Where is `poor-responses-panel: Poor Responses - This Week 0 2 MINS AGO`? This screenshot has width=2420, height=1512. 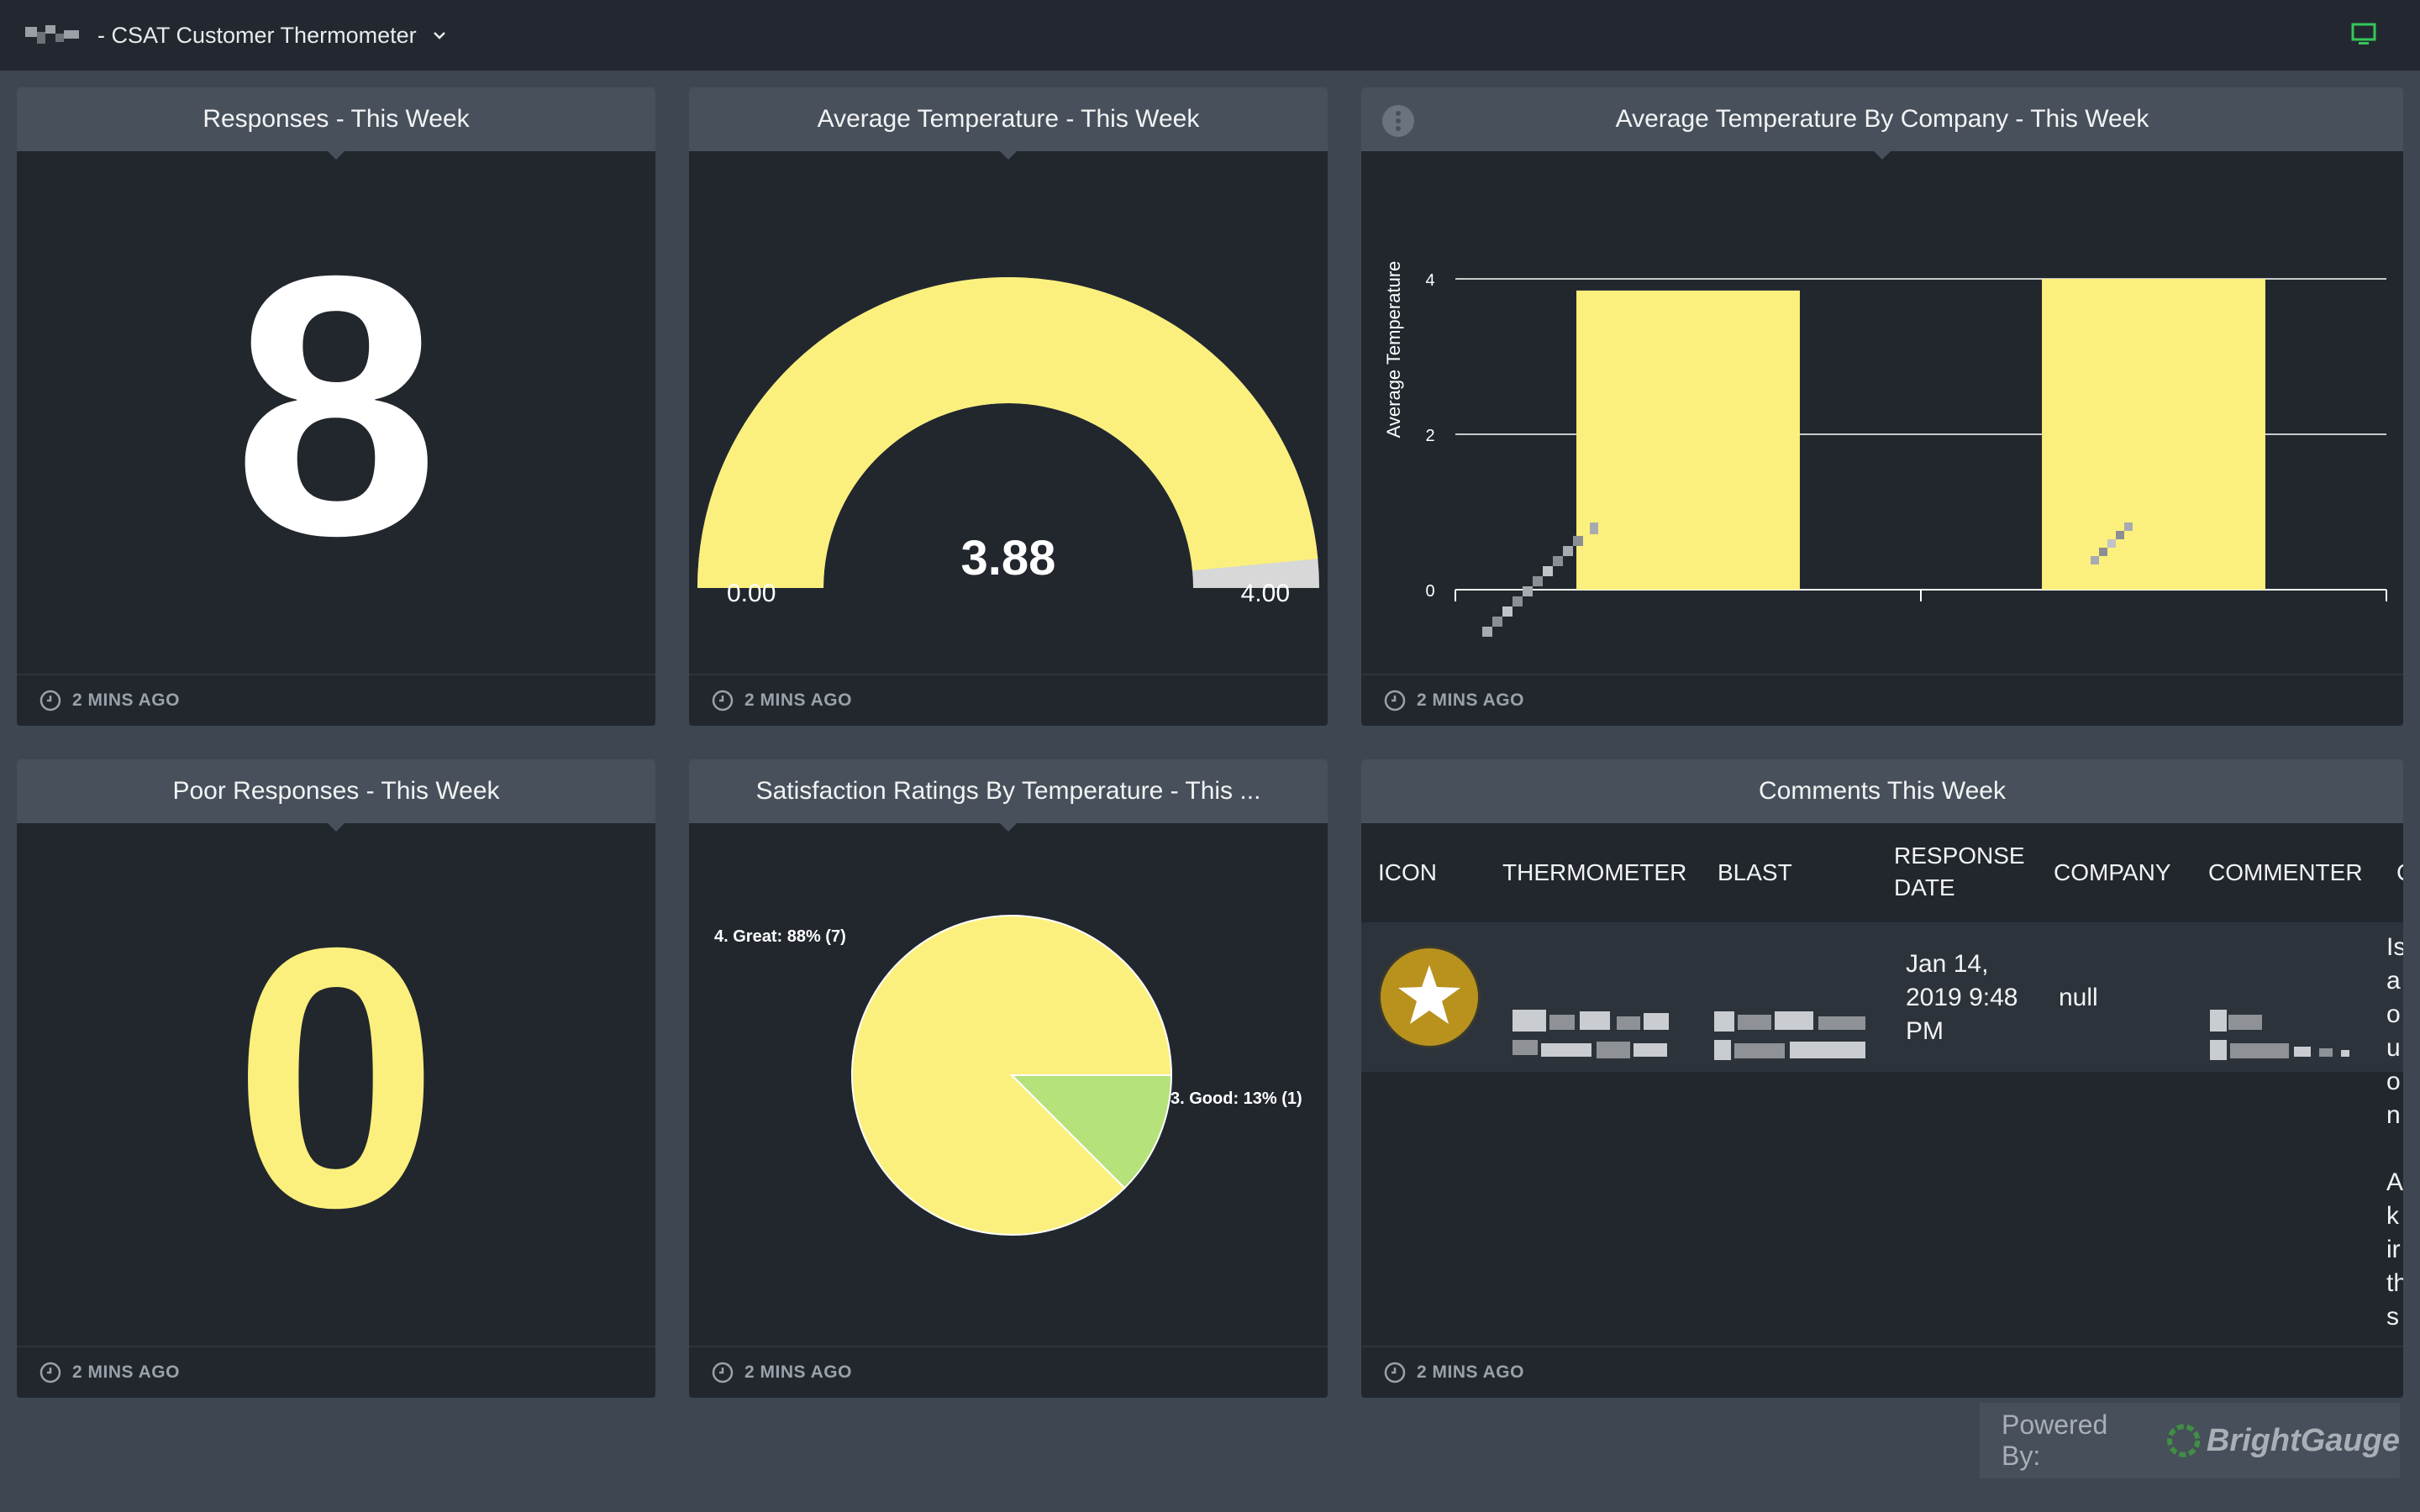
poor-responses-panel: Poor Responses - This Week 0 2 MINS AGO is located at coordinates (336, 1078).